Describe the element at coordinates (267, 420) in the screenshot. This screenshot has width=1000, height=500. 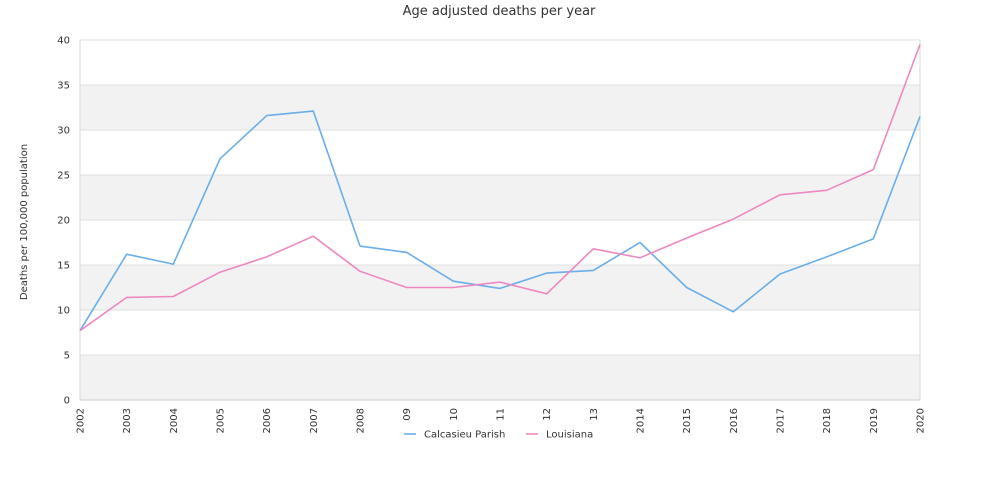
I see `x-tick-label: 2006` at that location.